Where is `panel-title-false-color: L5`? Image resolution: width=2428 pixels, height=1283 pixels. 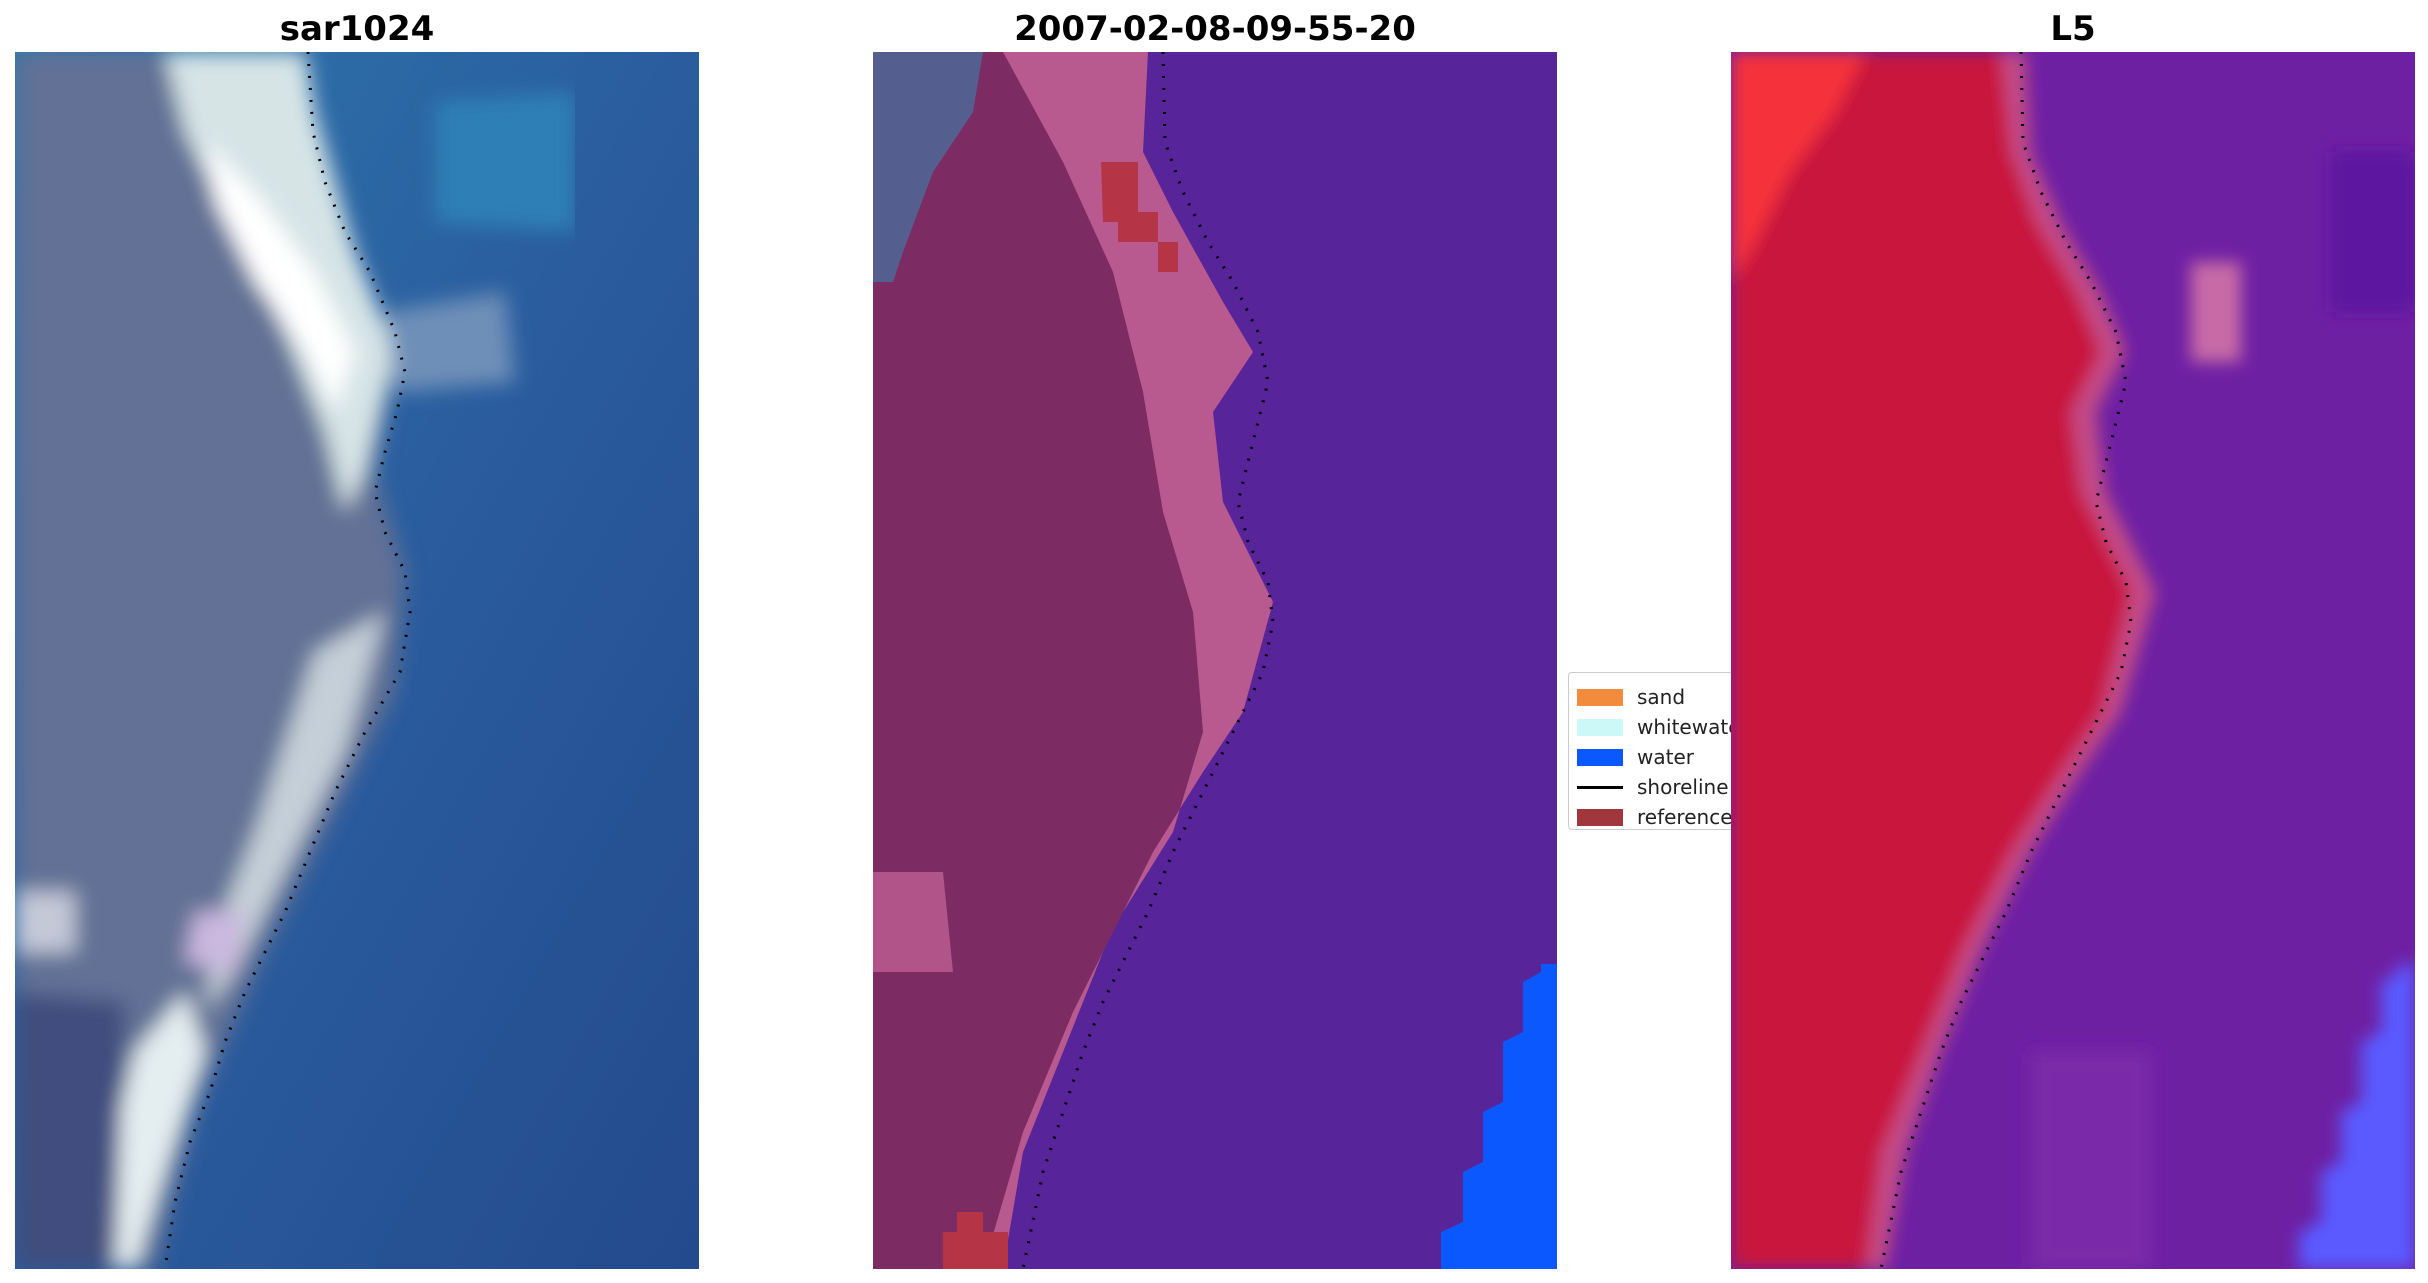 panel-title-false-color: L5 is located at coordinates (2073, 29).